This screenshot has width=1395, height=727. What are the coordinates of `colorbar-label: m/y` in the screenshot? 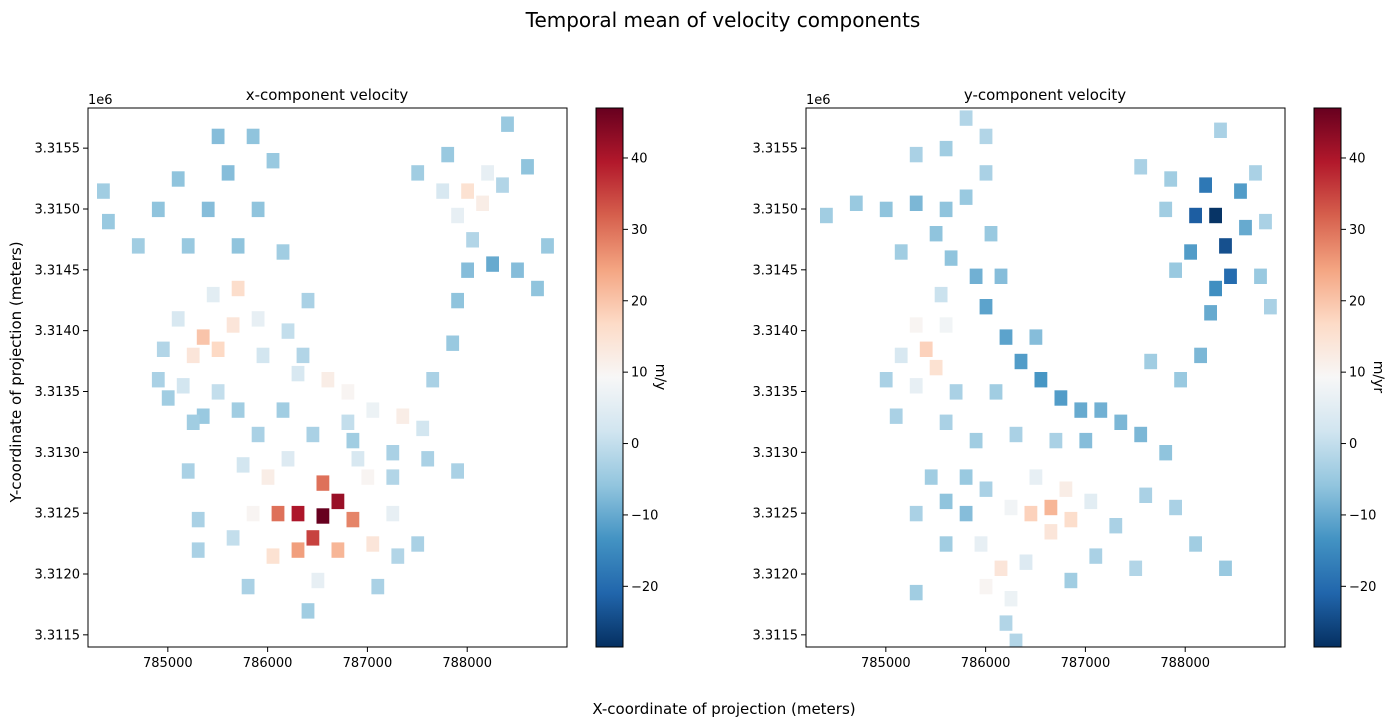 It's located at (660, 377).